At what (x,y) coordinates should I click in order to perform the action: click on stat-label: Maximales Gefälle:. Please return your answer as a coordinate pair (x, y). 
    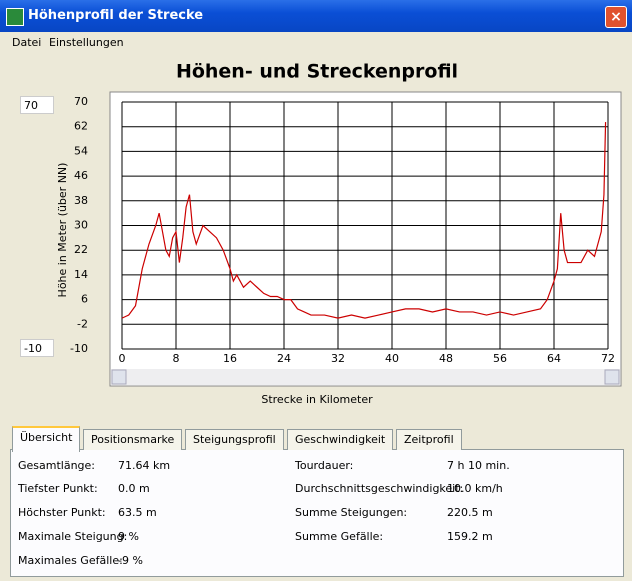
    Looking at the image, I should click on (70, 560).